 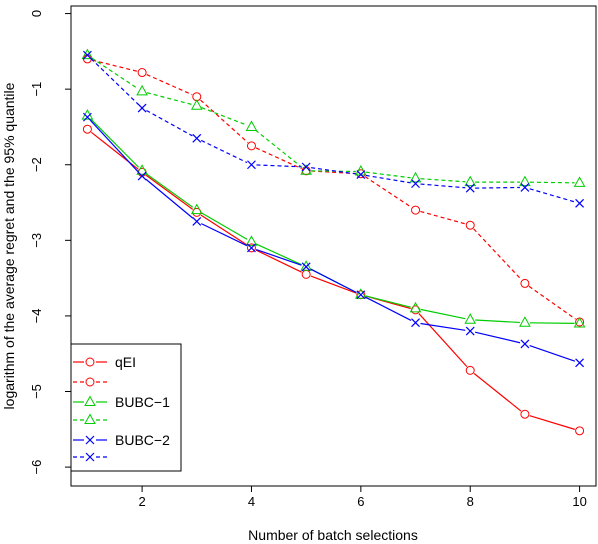 What do you see at coordinates (36, 13) in the screenshot?
I see `y-tick-label: 0` at bounding box center [36, 13].